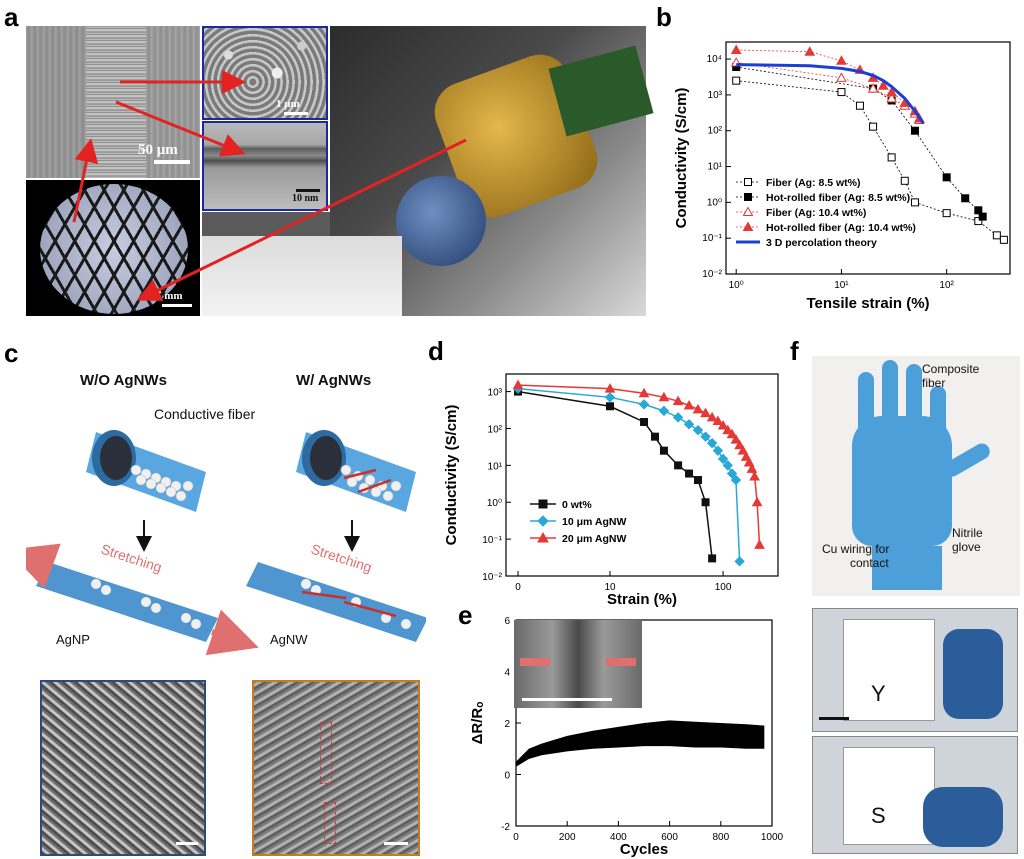  I want to click on agnw-highlight, so click(330, 823).